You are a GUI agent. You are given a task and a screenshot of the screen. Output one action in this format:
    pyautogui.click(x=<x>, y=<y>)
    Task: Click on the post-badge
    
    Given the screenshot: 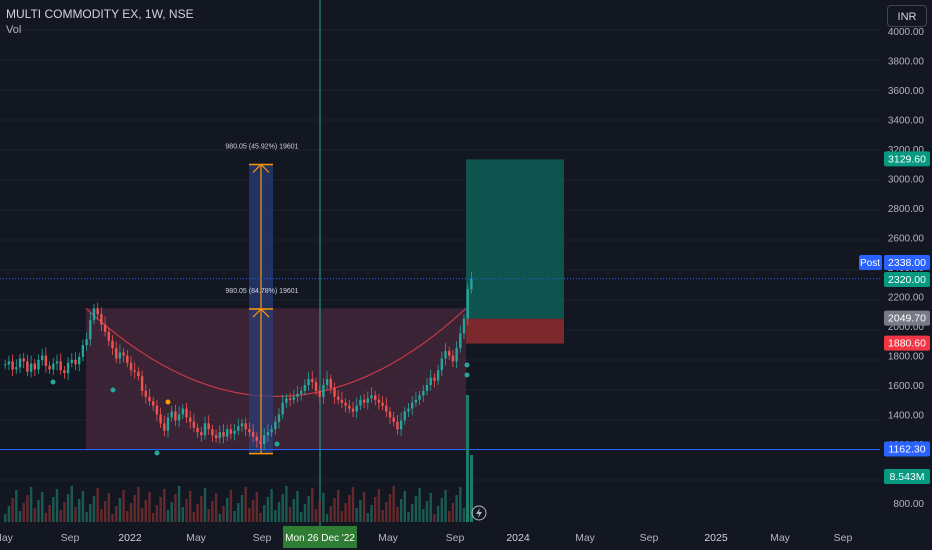 What is the action you would take?
    pyautogui.click(x=870, y=262)
    